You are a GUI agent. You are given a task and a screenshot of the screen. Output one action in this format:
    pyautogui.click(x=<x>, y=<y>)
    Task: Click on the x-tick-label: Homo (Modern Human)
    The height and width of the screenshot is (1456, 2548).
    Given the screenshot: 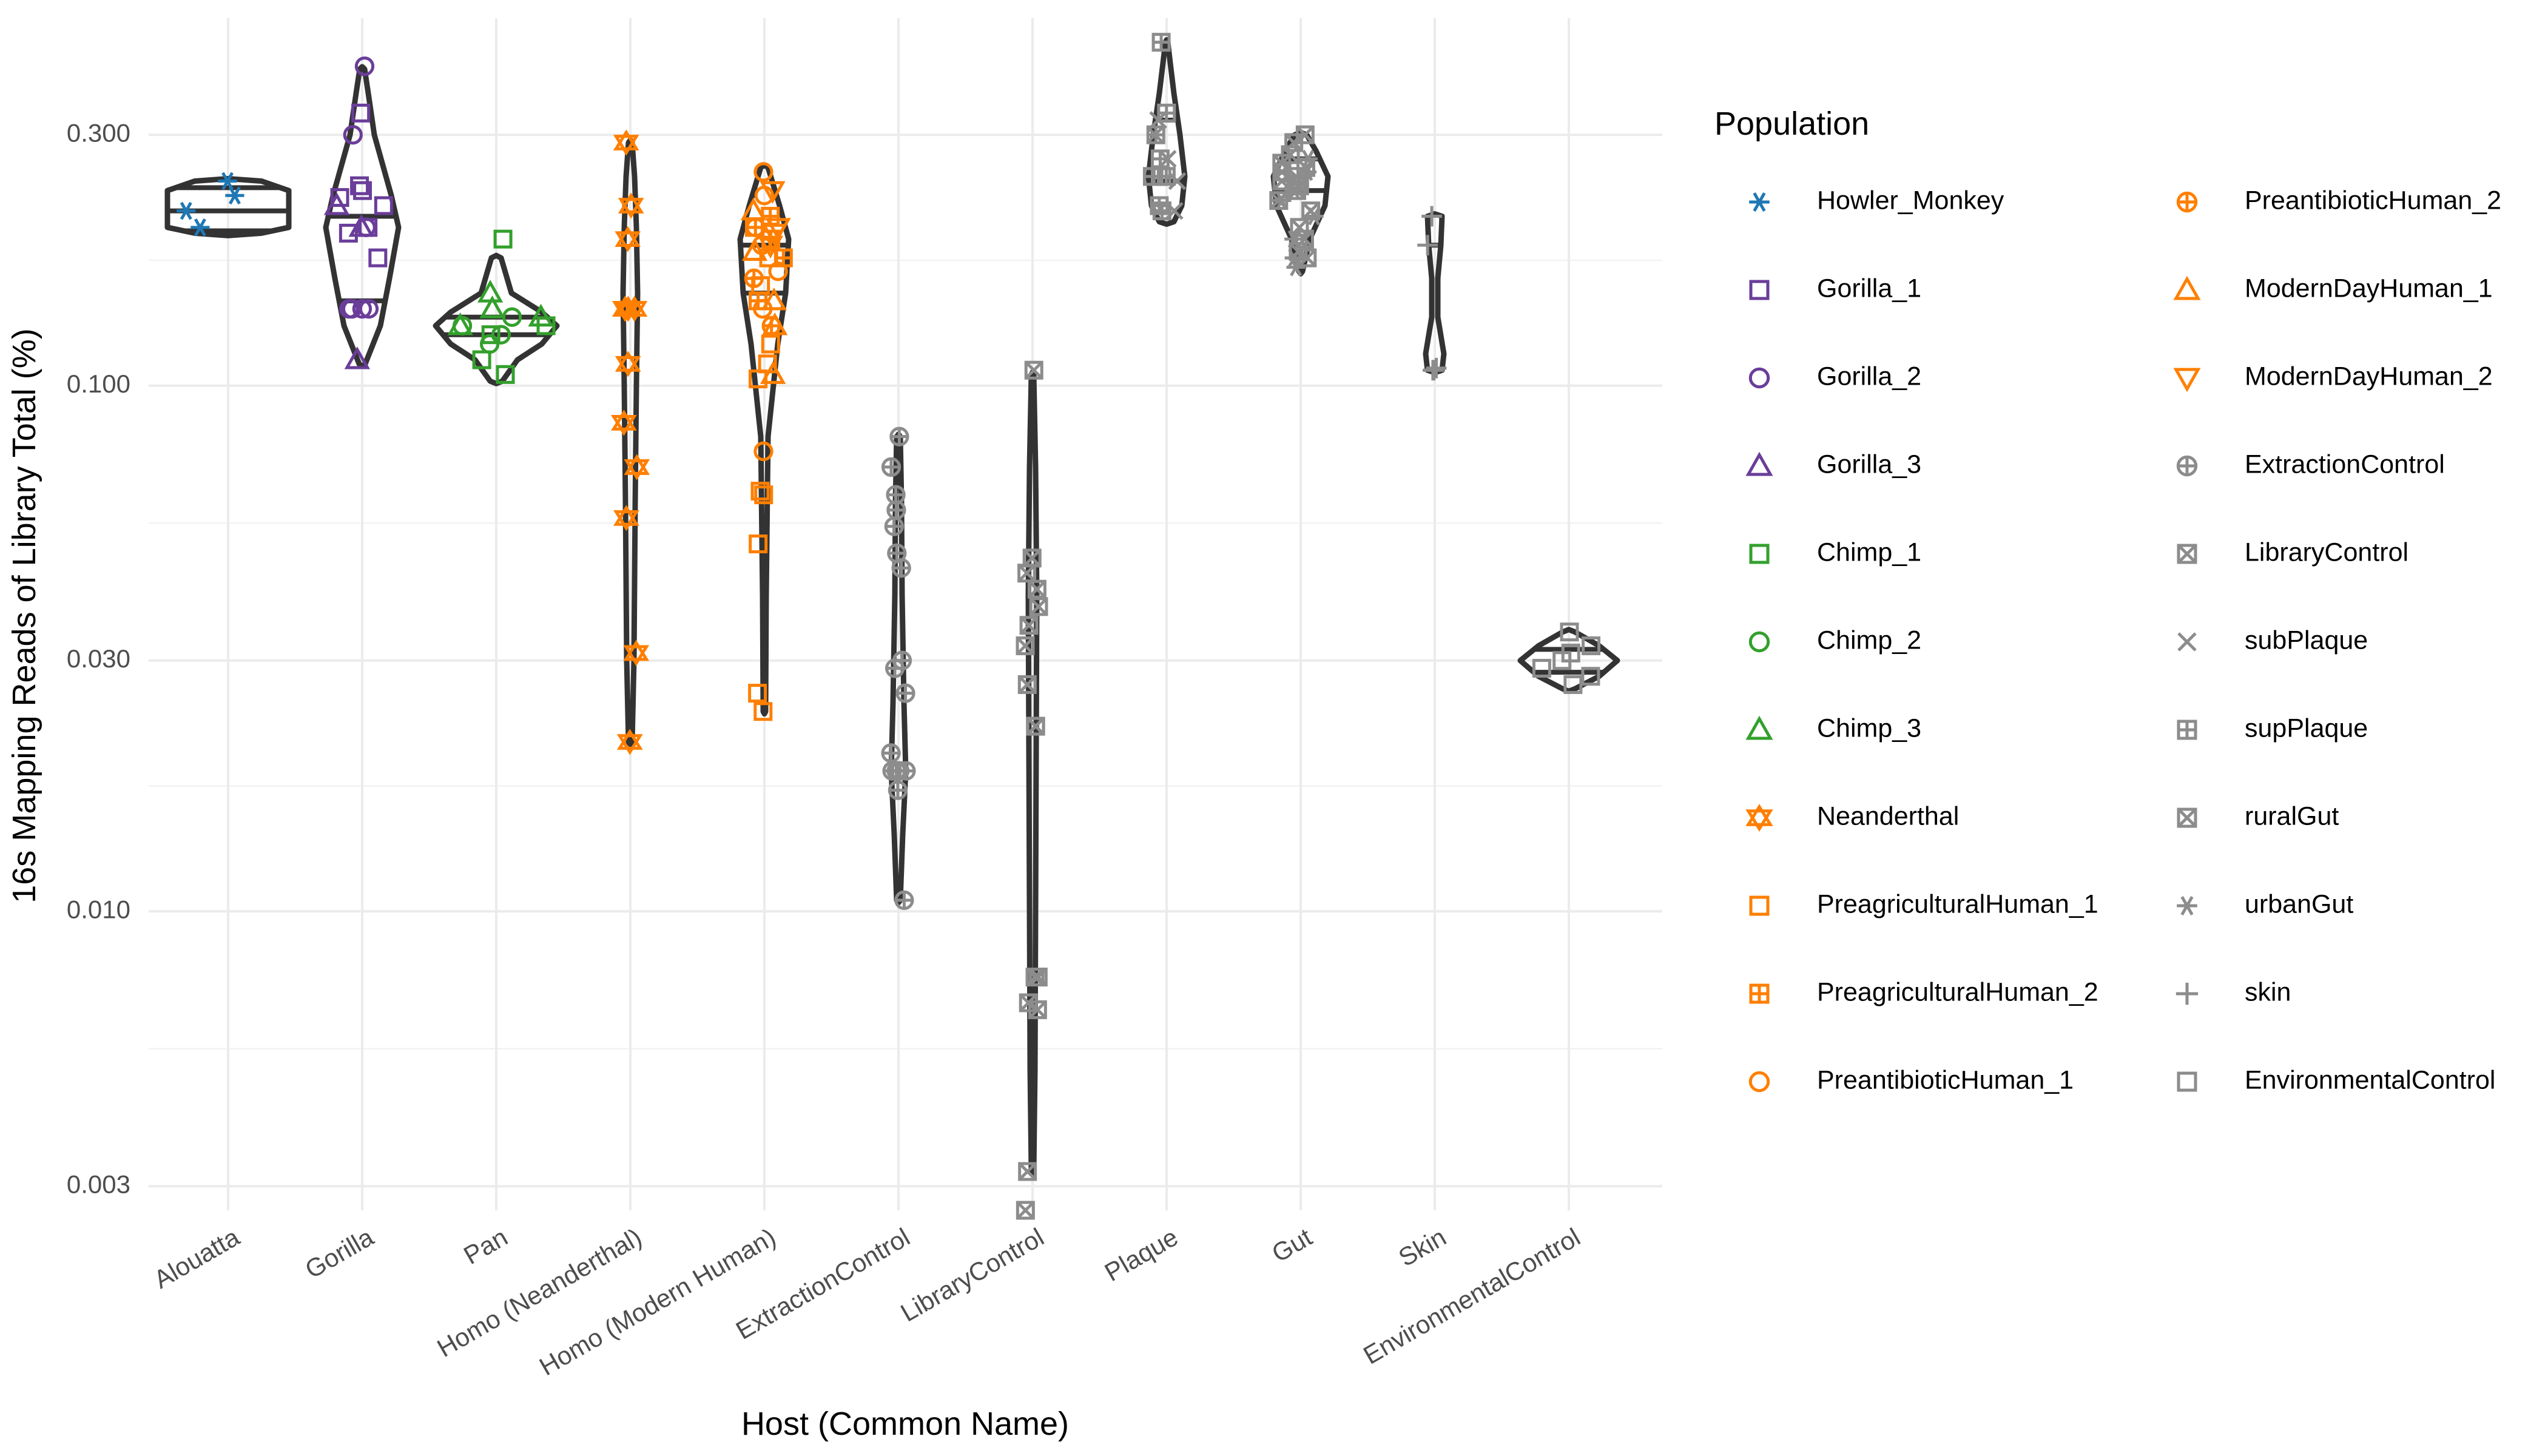 What is the action you would take?
    pyautogui.click(x=657, y=1301)
    